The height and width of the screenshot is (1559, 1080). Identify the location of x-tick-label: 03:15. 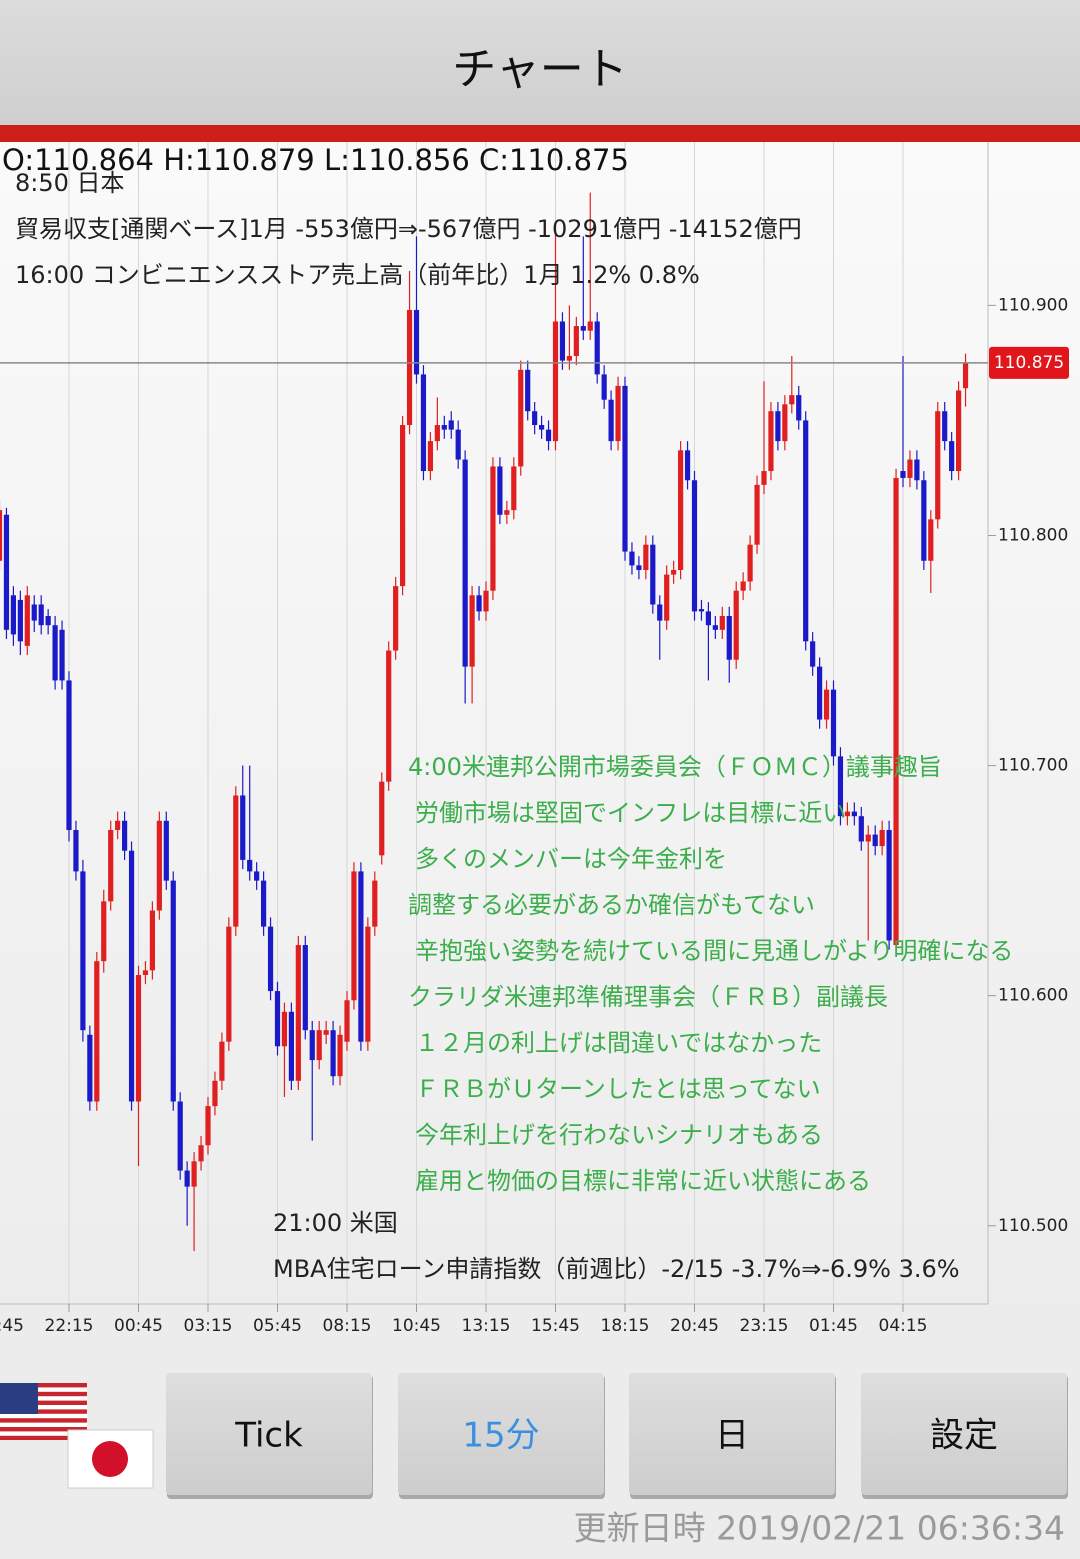
(208, 1326).